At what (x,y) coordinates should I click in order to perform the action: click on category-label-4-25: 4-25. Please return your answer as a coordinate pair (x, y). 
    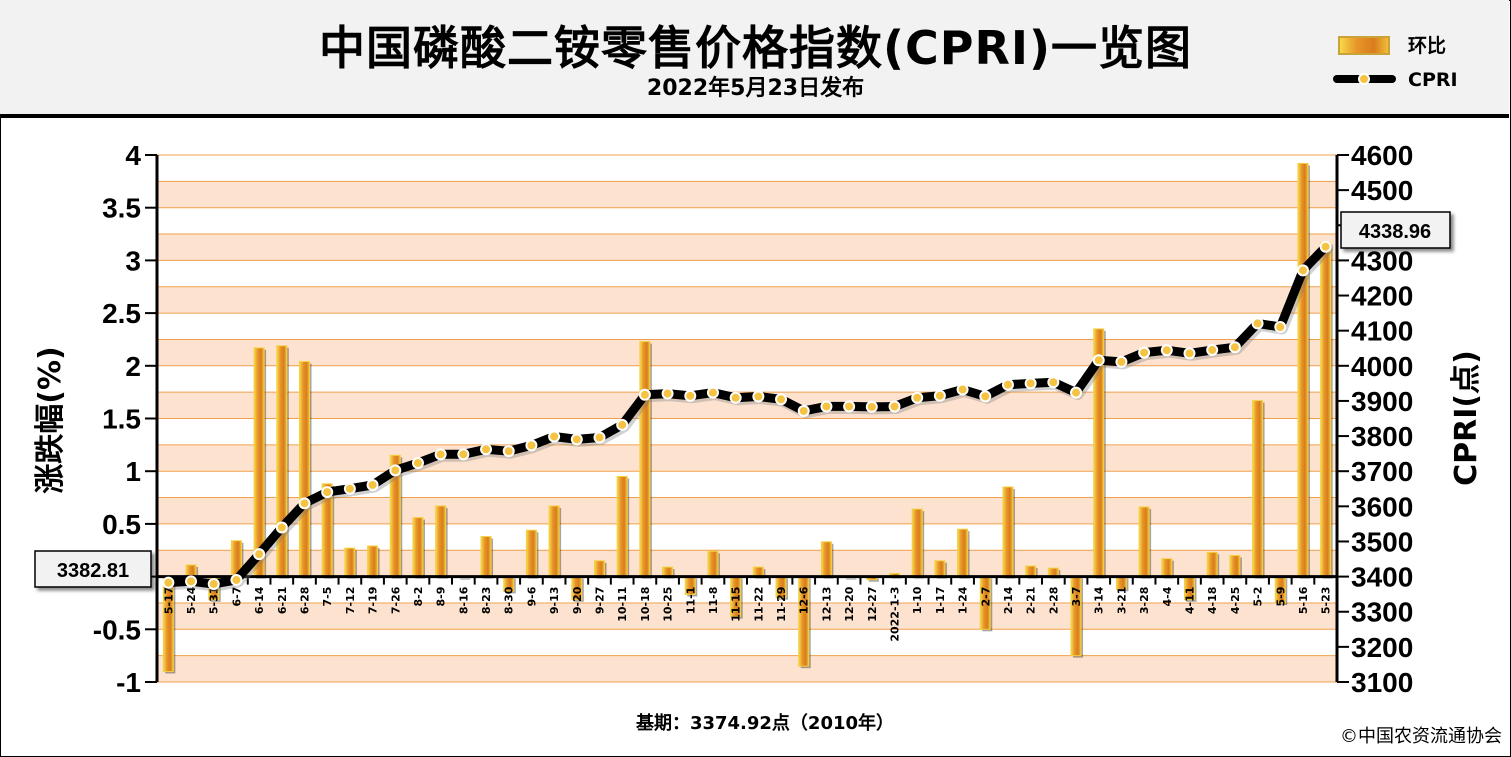
    Looking at the image, I should click on (1235, 601).